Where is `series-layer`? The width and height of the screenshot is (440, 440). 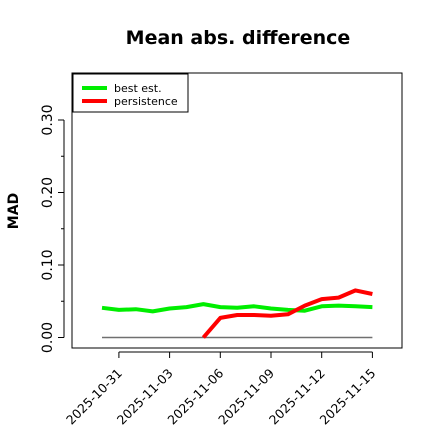 series-layer is located at coordinates (237, 313).